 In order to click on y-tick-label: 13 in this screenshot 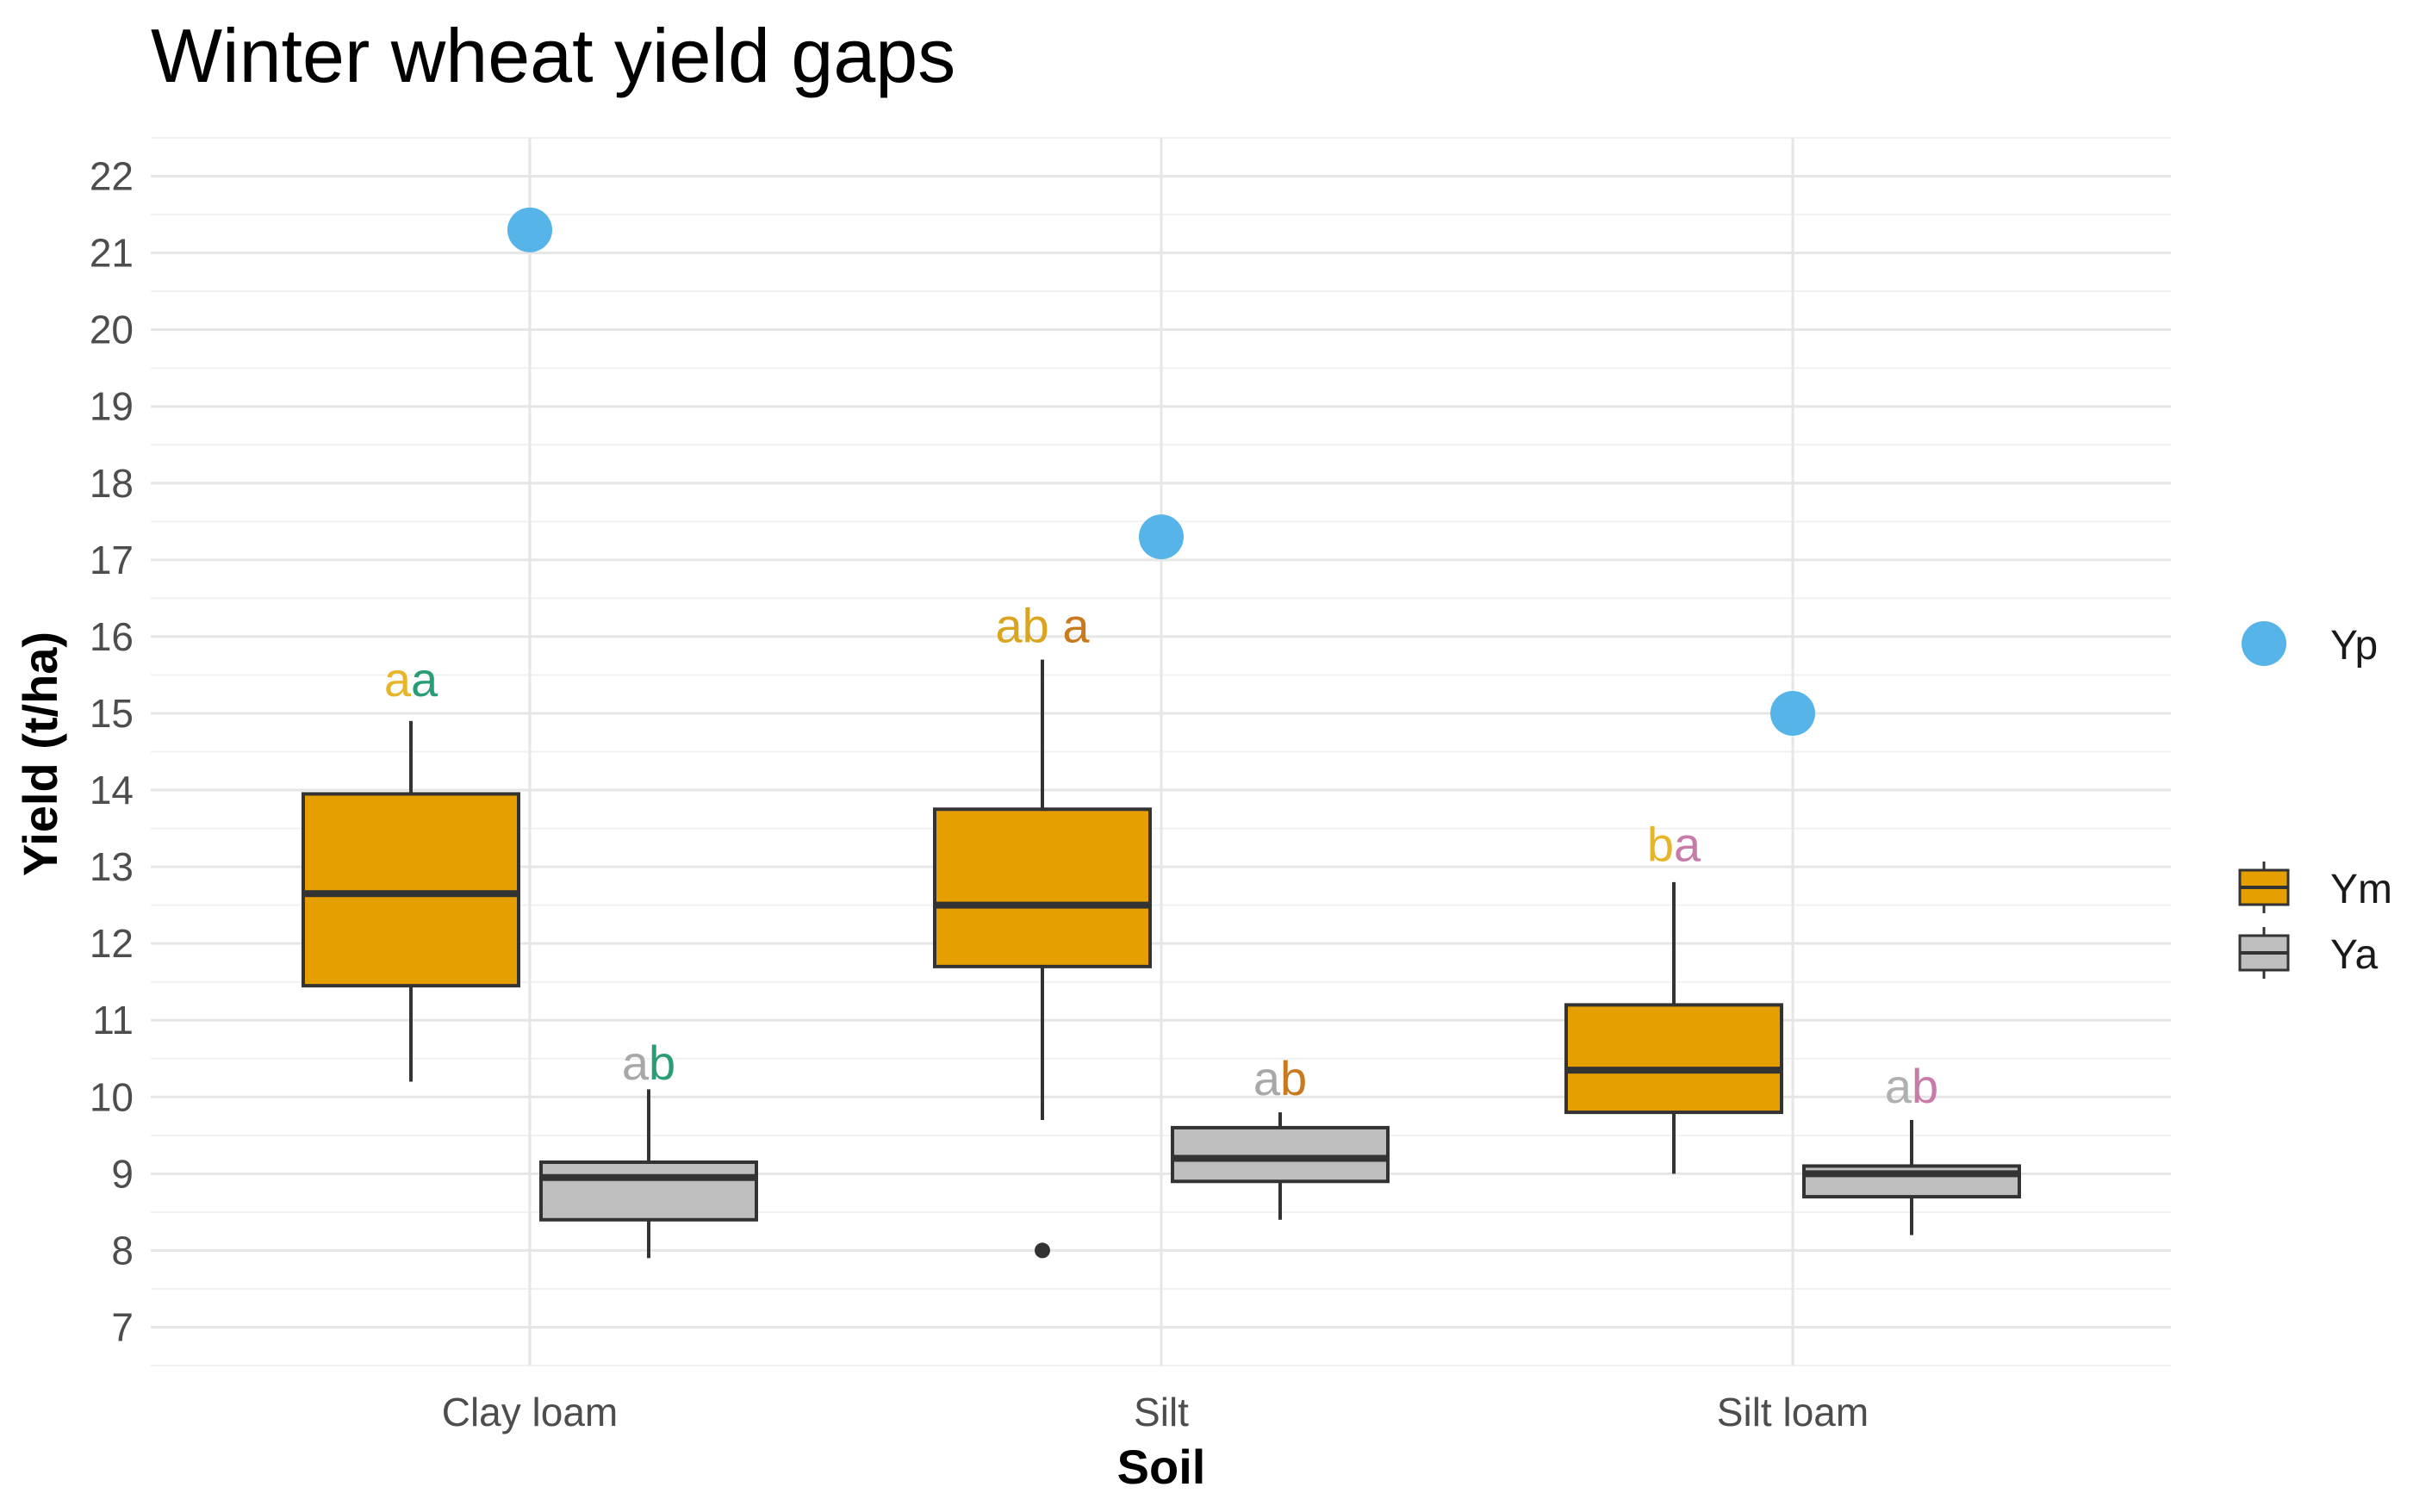, I will do `click(112, 867)`.